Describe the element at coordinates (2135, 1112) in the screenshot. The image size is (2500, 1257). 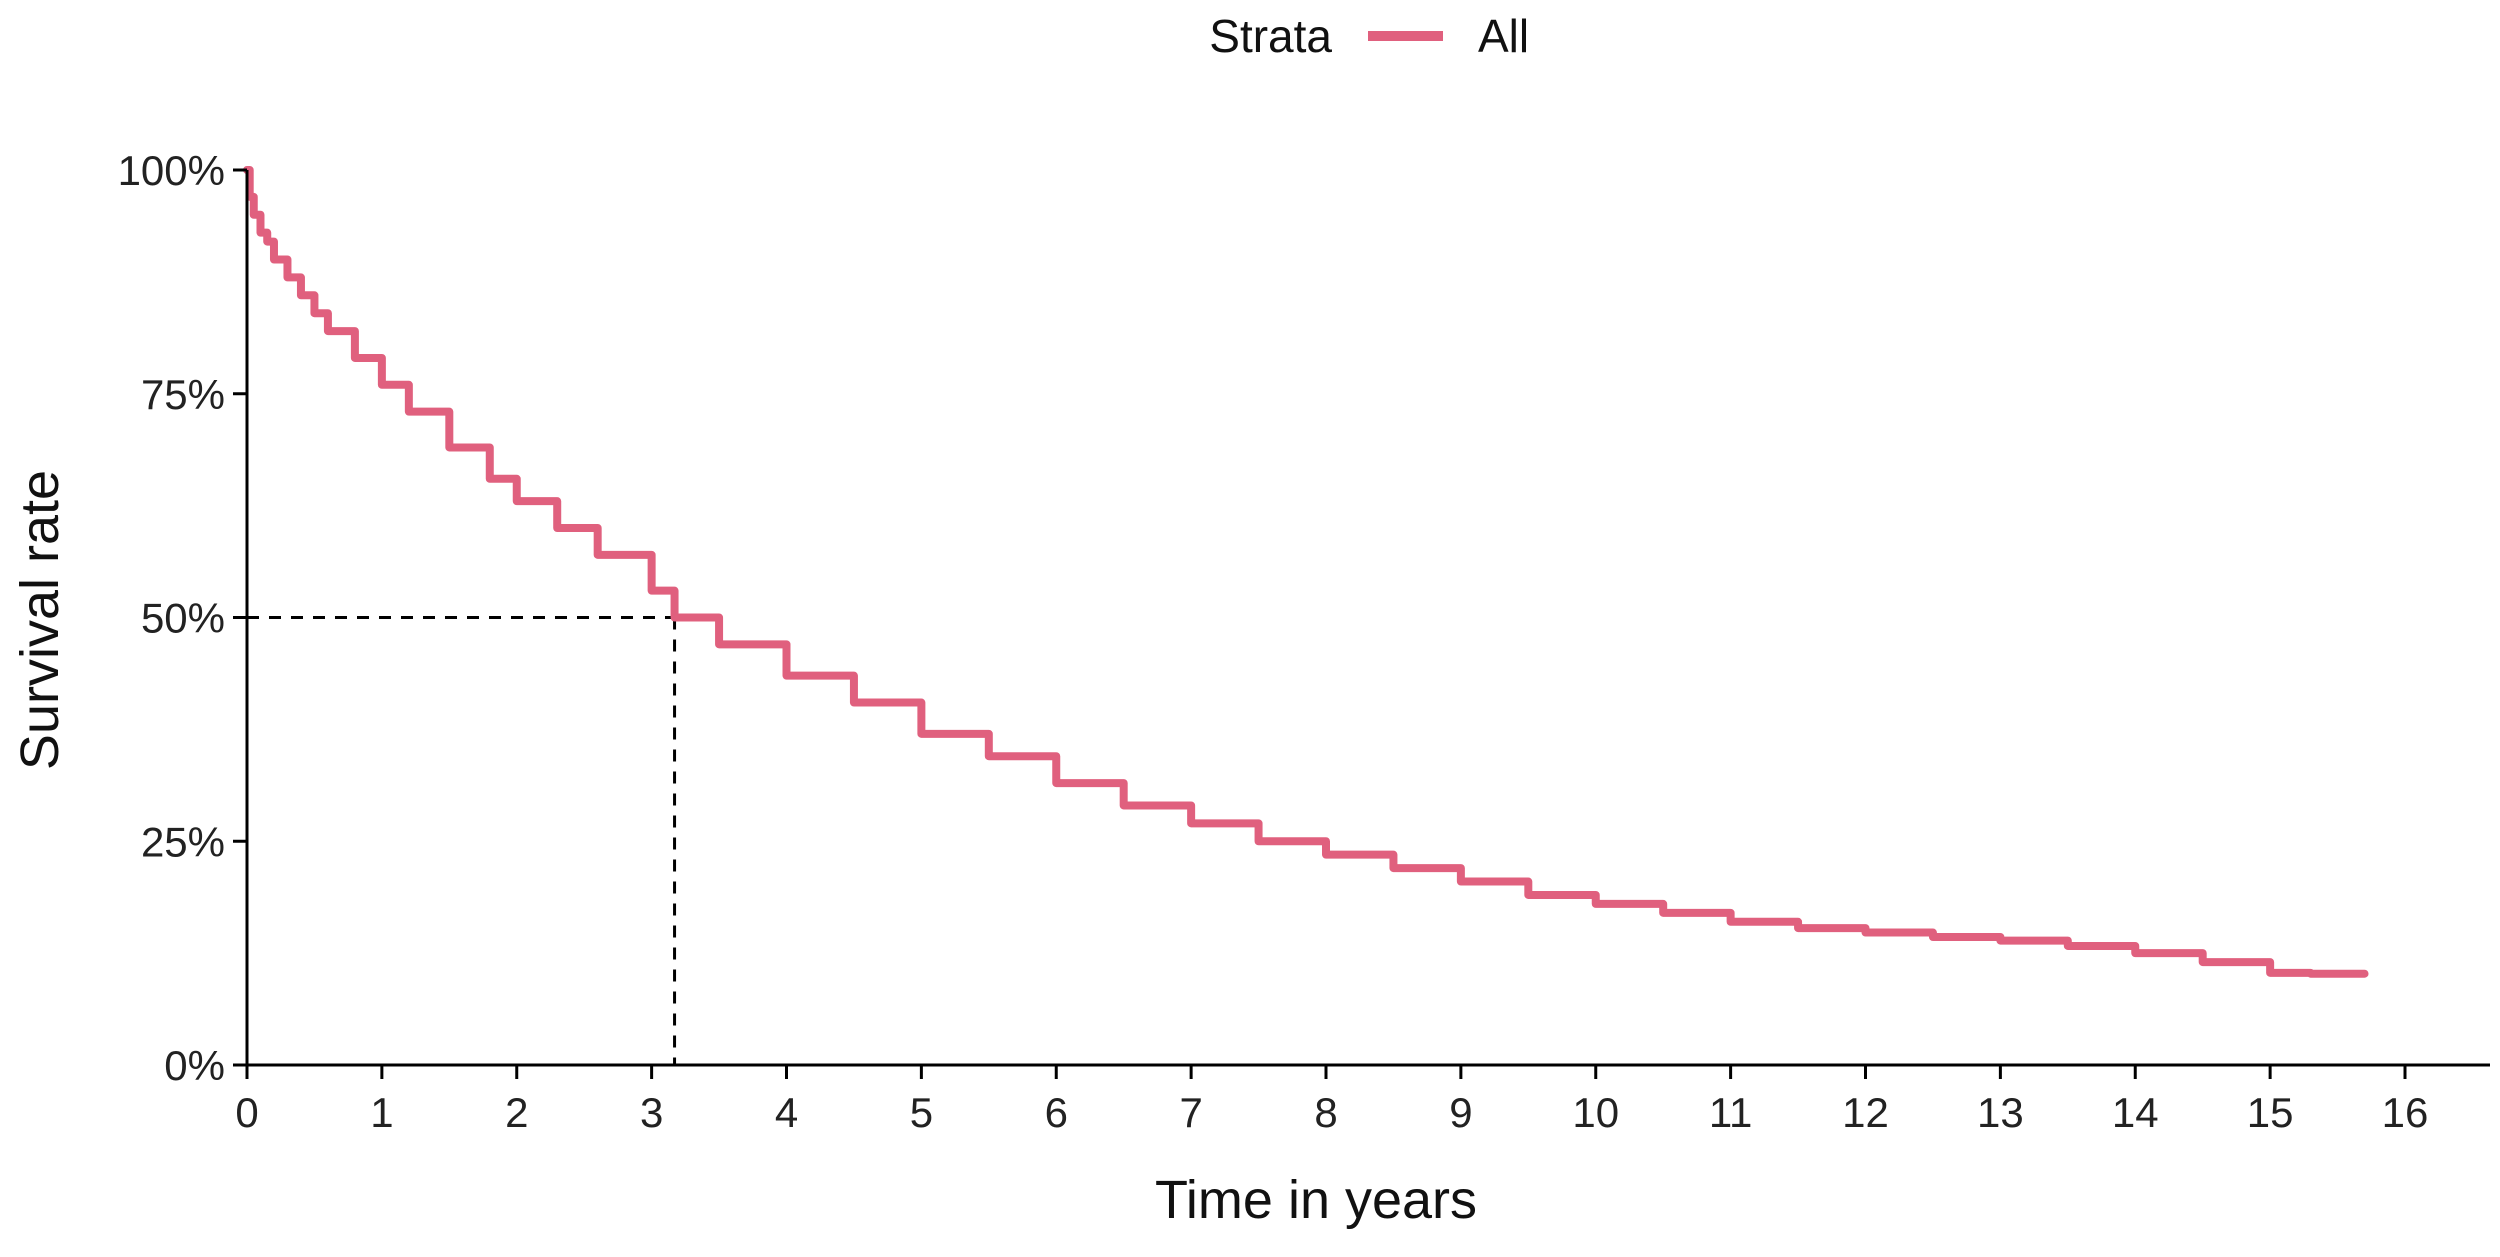
I see `x-tick-label: 14` at that location.